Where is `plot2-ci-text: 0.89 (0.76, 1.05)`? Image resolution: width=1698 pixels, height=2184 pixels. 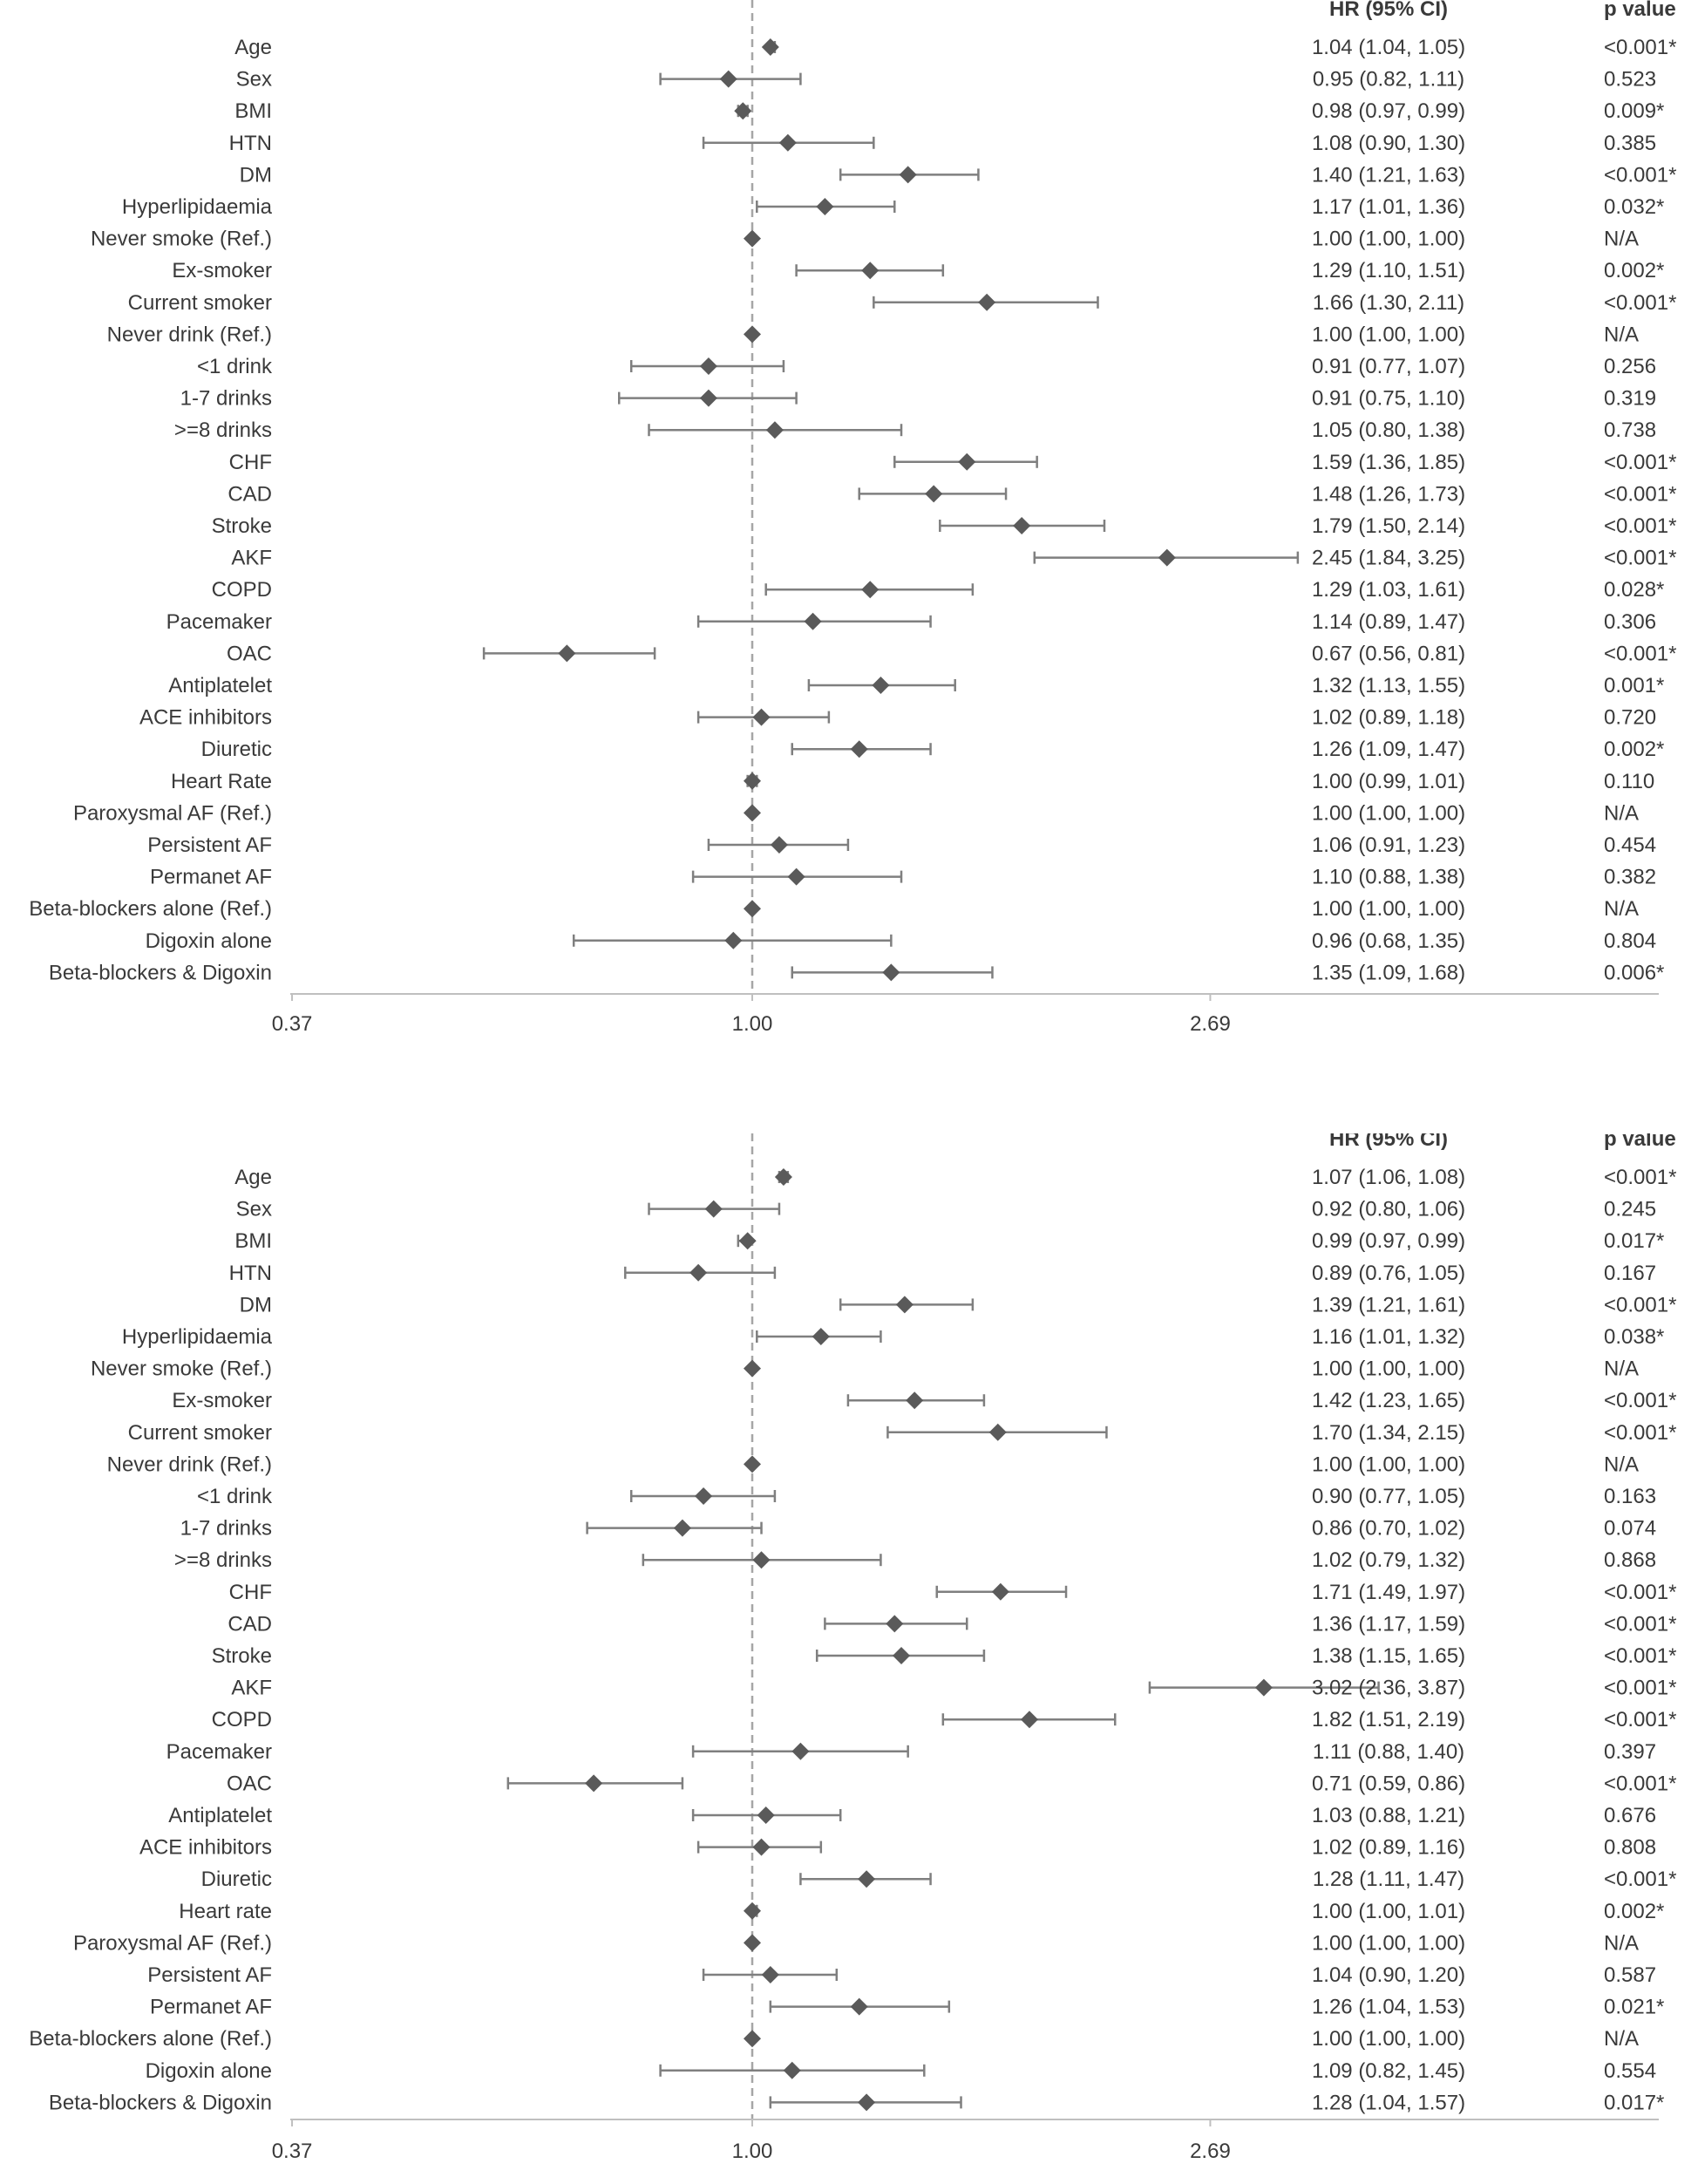 plot2-ci-text: 0.89 (0.76, 1.05) is located at coordinates (1388, 1273).